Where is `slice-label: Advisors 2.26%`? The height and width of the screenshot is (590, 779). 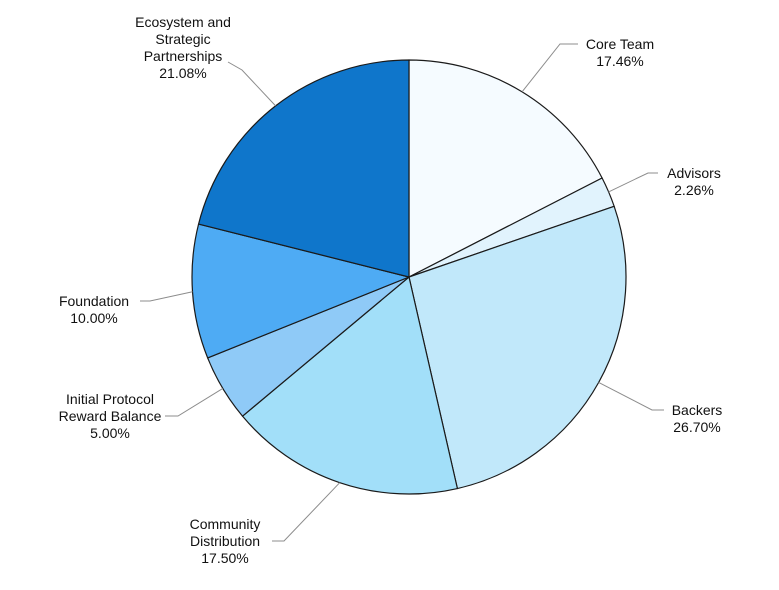 slice-label: Advisors 2.26% is located at coordinates (694, 181).